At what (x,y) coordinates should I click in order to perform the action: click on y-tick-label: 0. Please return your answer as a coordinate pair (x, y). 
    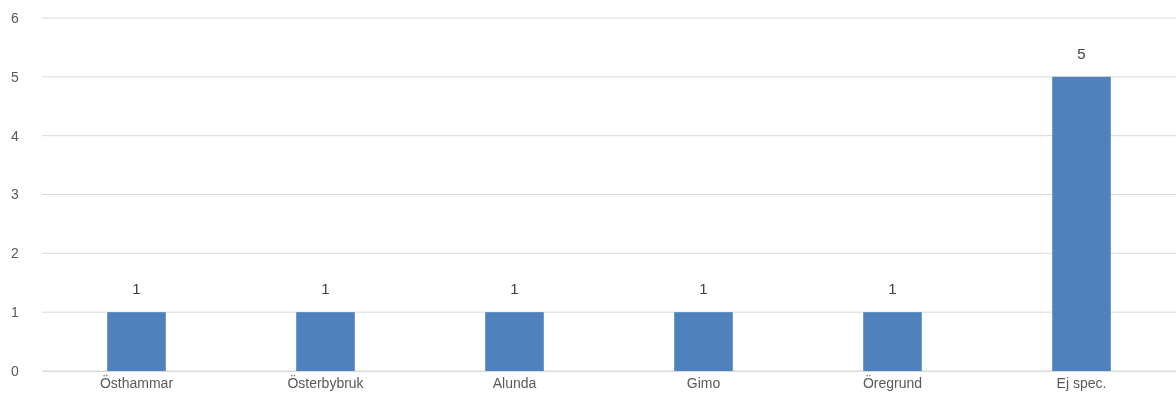
    Looking at the image, I should click on (15, 370).